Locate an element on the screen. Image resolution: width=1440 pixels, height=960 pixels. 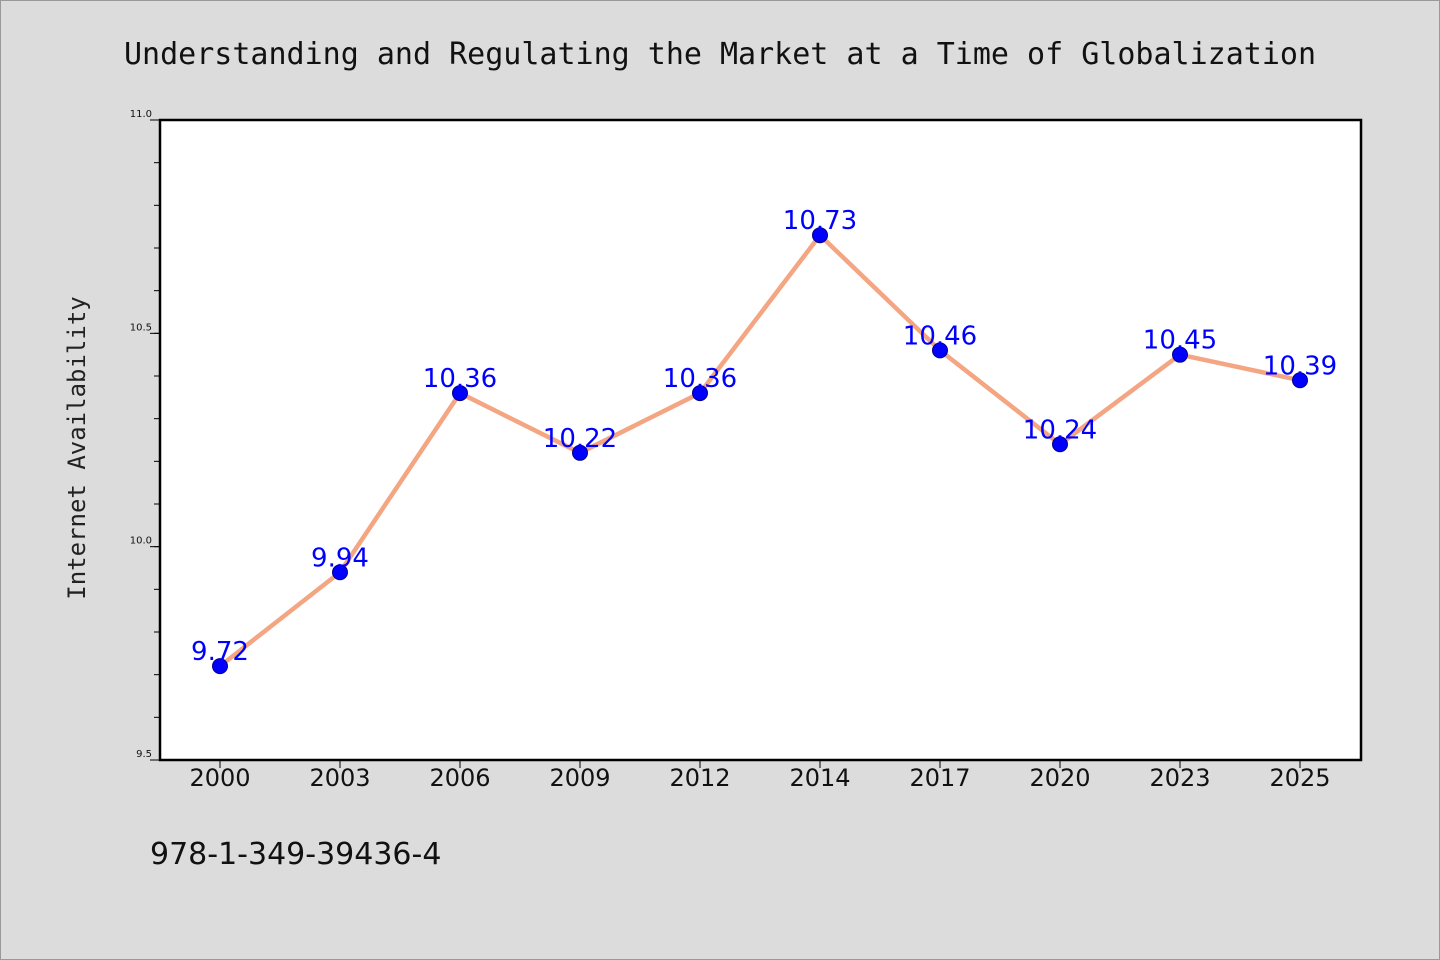
x-tick-label: 2023 is located at coordinates (1179, 778).